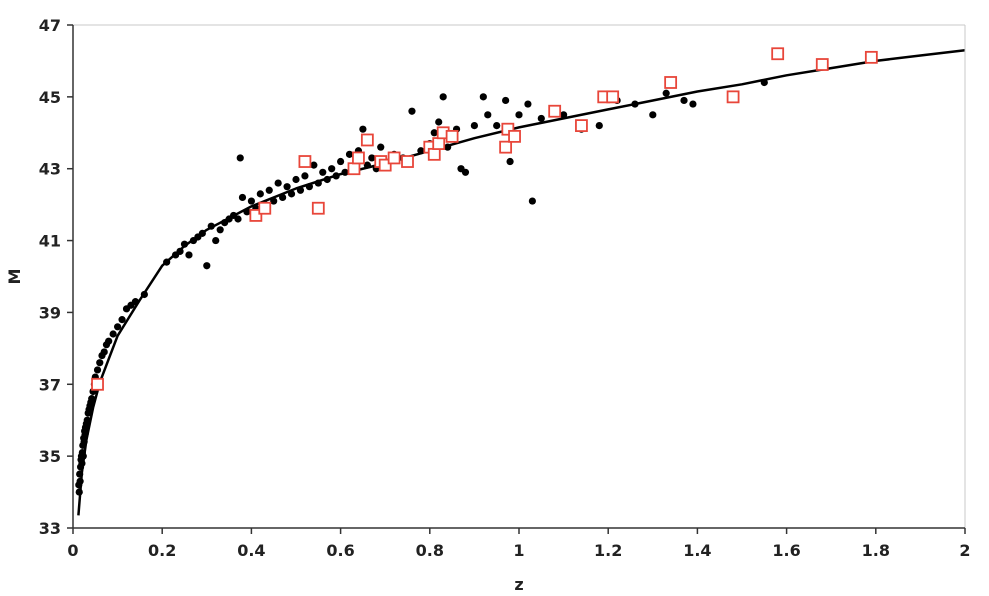 The height and width of the screenshot is (596, 989). Describe the element at coordinates (50, 169) in the screenshot. I see `y-tick-label: 43` at that location.